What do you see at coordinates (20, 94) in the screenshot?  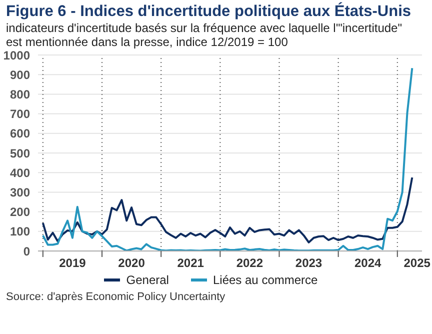 I see `y-tick-label: 800` at bounding box center [20, 94].